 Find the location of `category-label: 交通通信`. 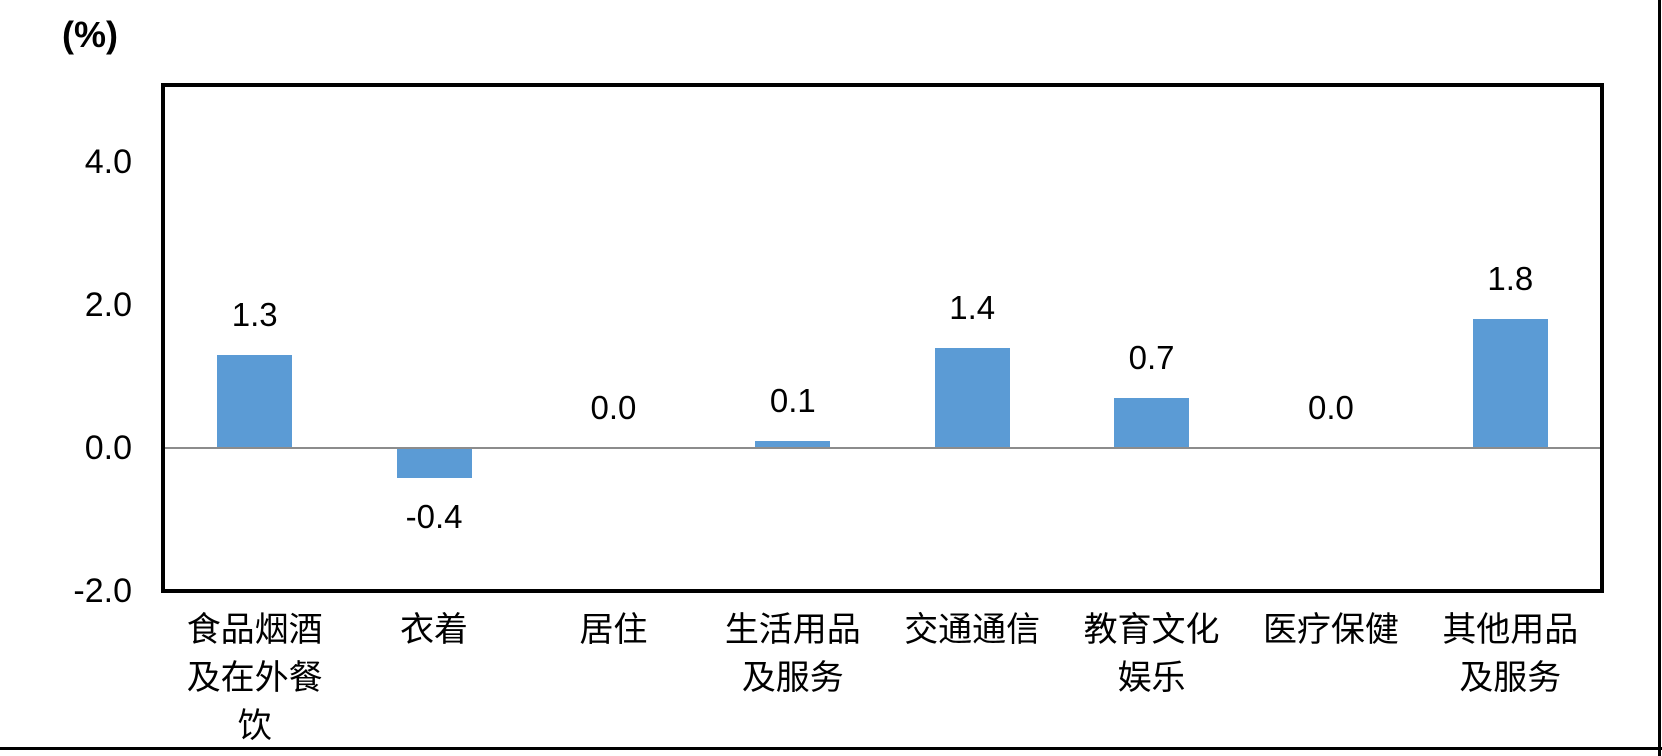

category-label: 交通通信 is located at coordinates (972, 630).